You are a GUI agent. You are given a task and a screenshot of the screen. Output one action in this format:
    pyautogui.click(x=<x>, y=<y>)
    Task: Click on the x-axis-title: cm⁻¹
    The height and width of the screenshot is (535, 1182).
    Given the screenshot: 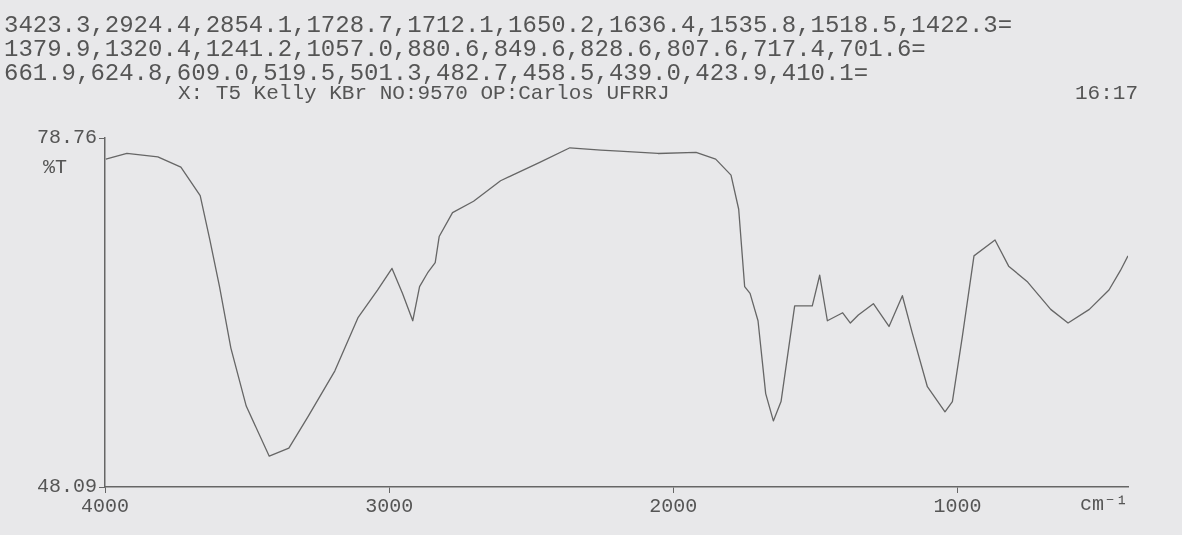 What is the action you would take?
    pyautogui.click(x=1103, y=505)
    